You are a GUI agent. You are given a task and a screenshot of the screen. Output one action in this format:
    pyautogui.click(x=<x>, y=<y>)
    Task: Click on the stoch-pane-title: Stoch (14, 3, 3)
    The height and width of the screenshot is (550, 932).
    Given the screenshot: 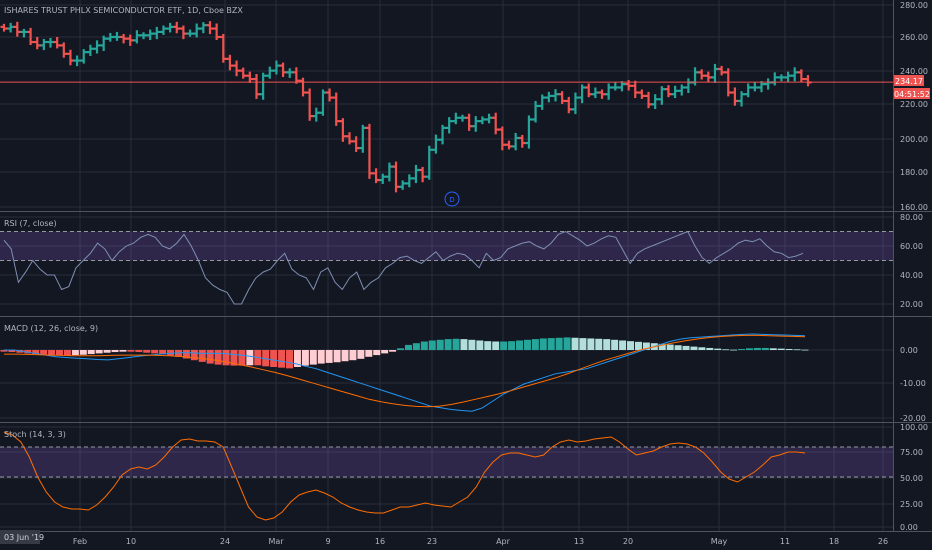 What is the action you would take?
    pyautogui.click(x=35, y=434)
    